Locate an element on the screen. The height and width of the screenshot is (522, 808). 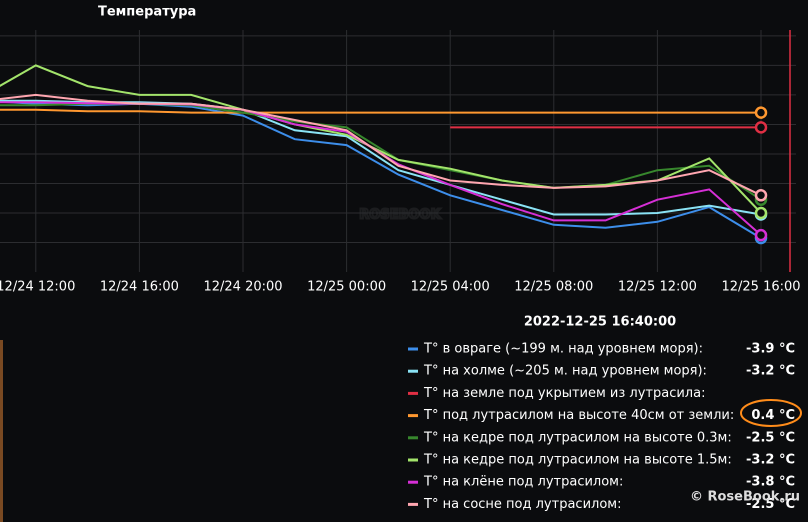
x-tick-label: 12/25 08:00 is located at coordinates (553, 287).